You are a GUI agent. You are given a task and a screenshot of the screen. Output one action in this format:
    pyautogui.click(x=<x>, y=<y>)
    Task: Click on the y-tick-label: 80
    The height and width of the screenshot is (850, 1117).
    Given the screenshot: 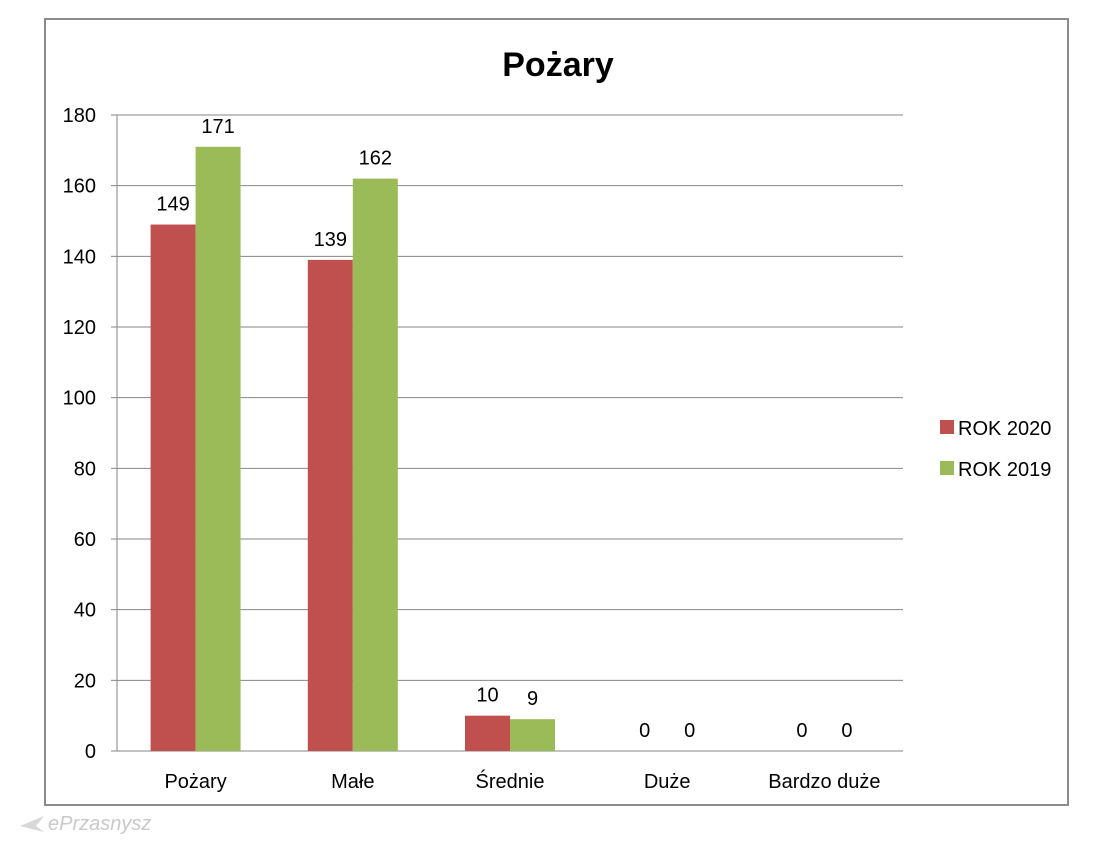 What is the action you would take?
    pyautogui.click(x=85, y=469)
    